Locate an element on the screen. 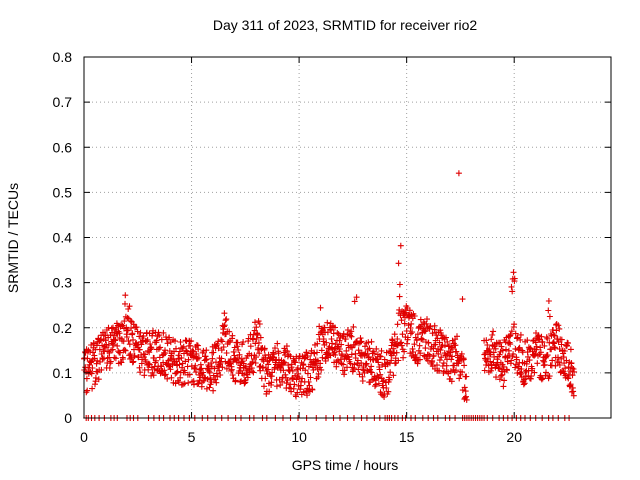 The height and width of the screenshot is (480, 640). x-axis-label: GPS time / hours is located at coordinates (345, 465).